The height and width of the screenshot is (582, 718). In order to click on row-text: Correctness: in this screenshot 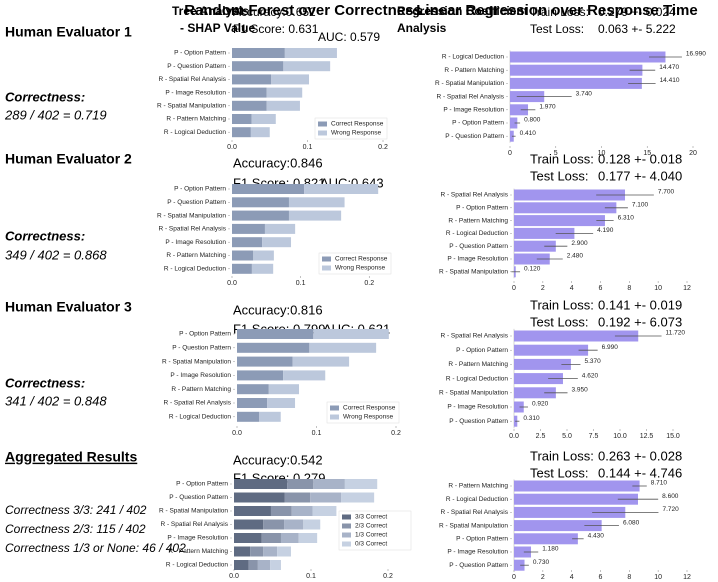, I will do `click(45, 96)`.